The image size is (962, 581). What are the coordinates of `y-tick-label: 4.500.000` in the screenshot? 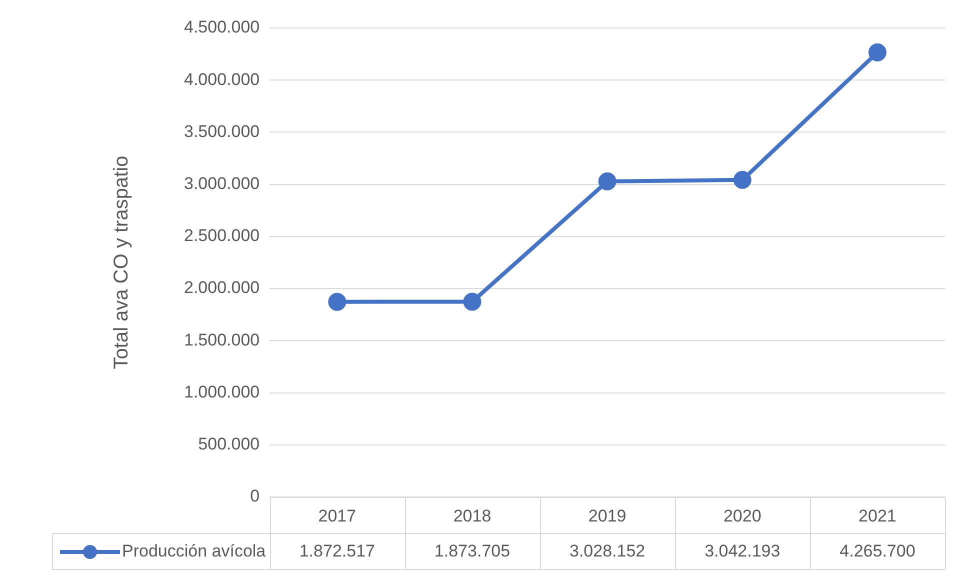 It's located at (222, 27).